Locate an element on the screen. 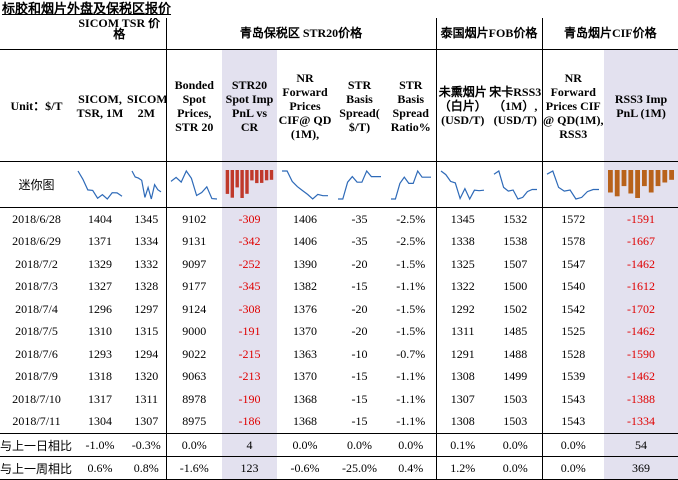 The height and width of the screenshot is (480, 678). col-header: 宋卡RSS3（1M）,(USD/T) is located at coordinates (516, 105).